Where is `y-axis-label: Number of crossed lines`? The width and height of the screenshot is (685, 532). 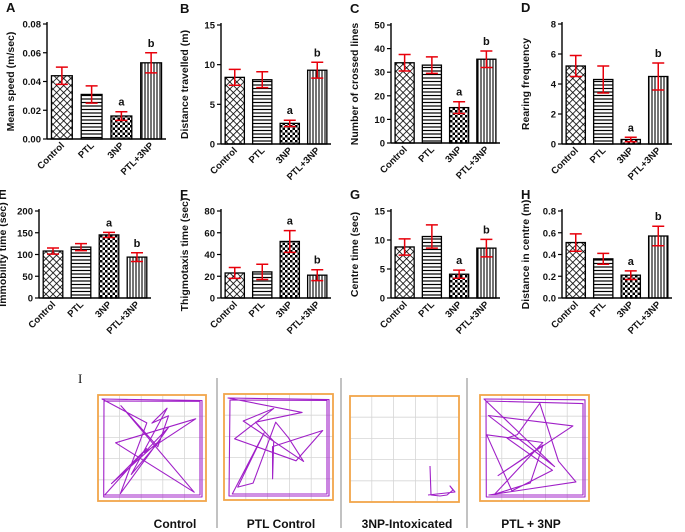 y-axis-label: Number of crossed lines is located at coordinates (355, 84).